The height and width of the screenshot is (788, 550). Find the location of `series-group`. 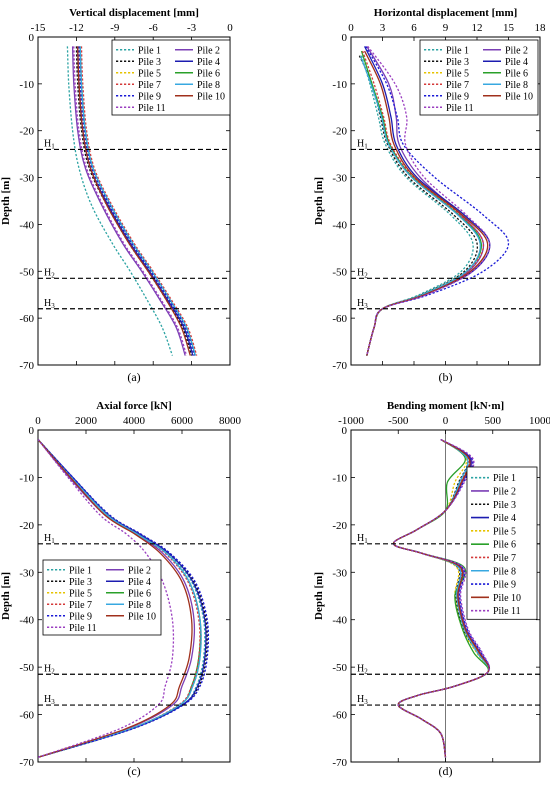

series-group is located at coordinates (434, 201).